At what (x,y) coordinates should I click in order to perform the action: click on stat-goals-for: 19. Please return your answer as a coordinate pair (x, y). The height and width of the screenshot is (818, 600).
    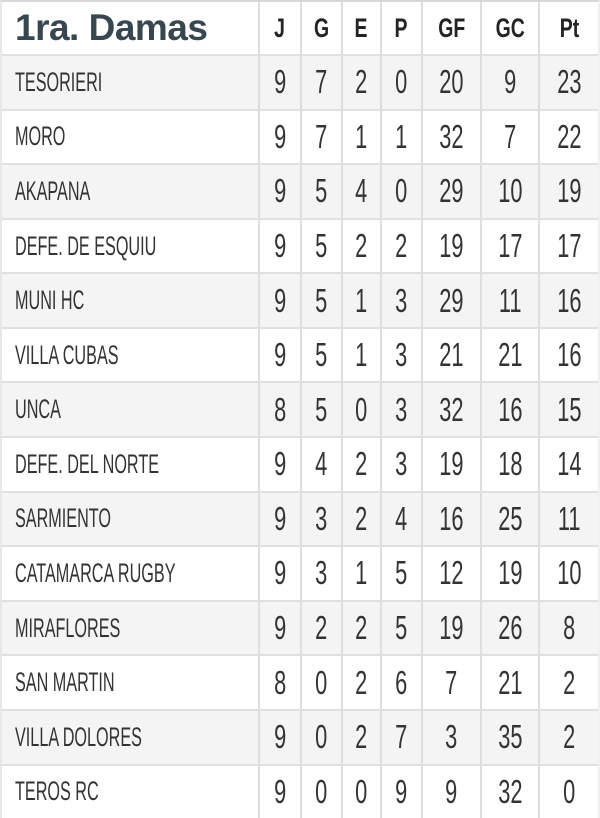
    Looking at the image, I should click on (451, 628).